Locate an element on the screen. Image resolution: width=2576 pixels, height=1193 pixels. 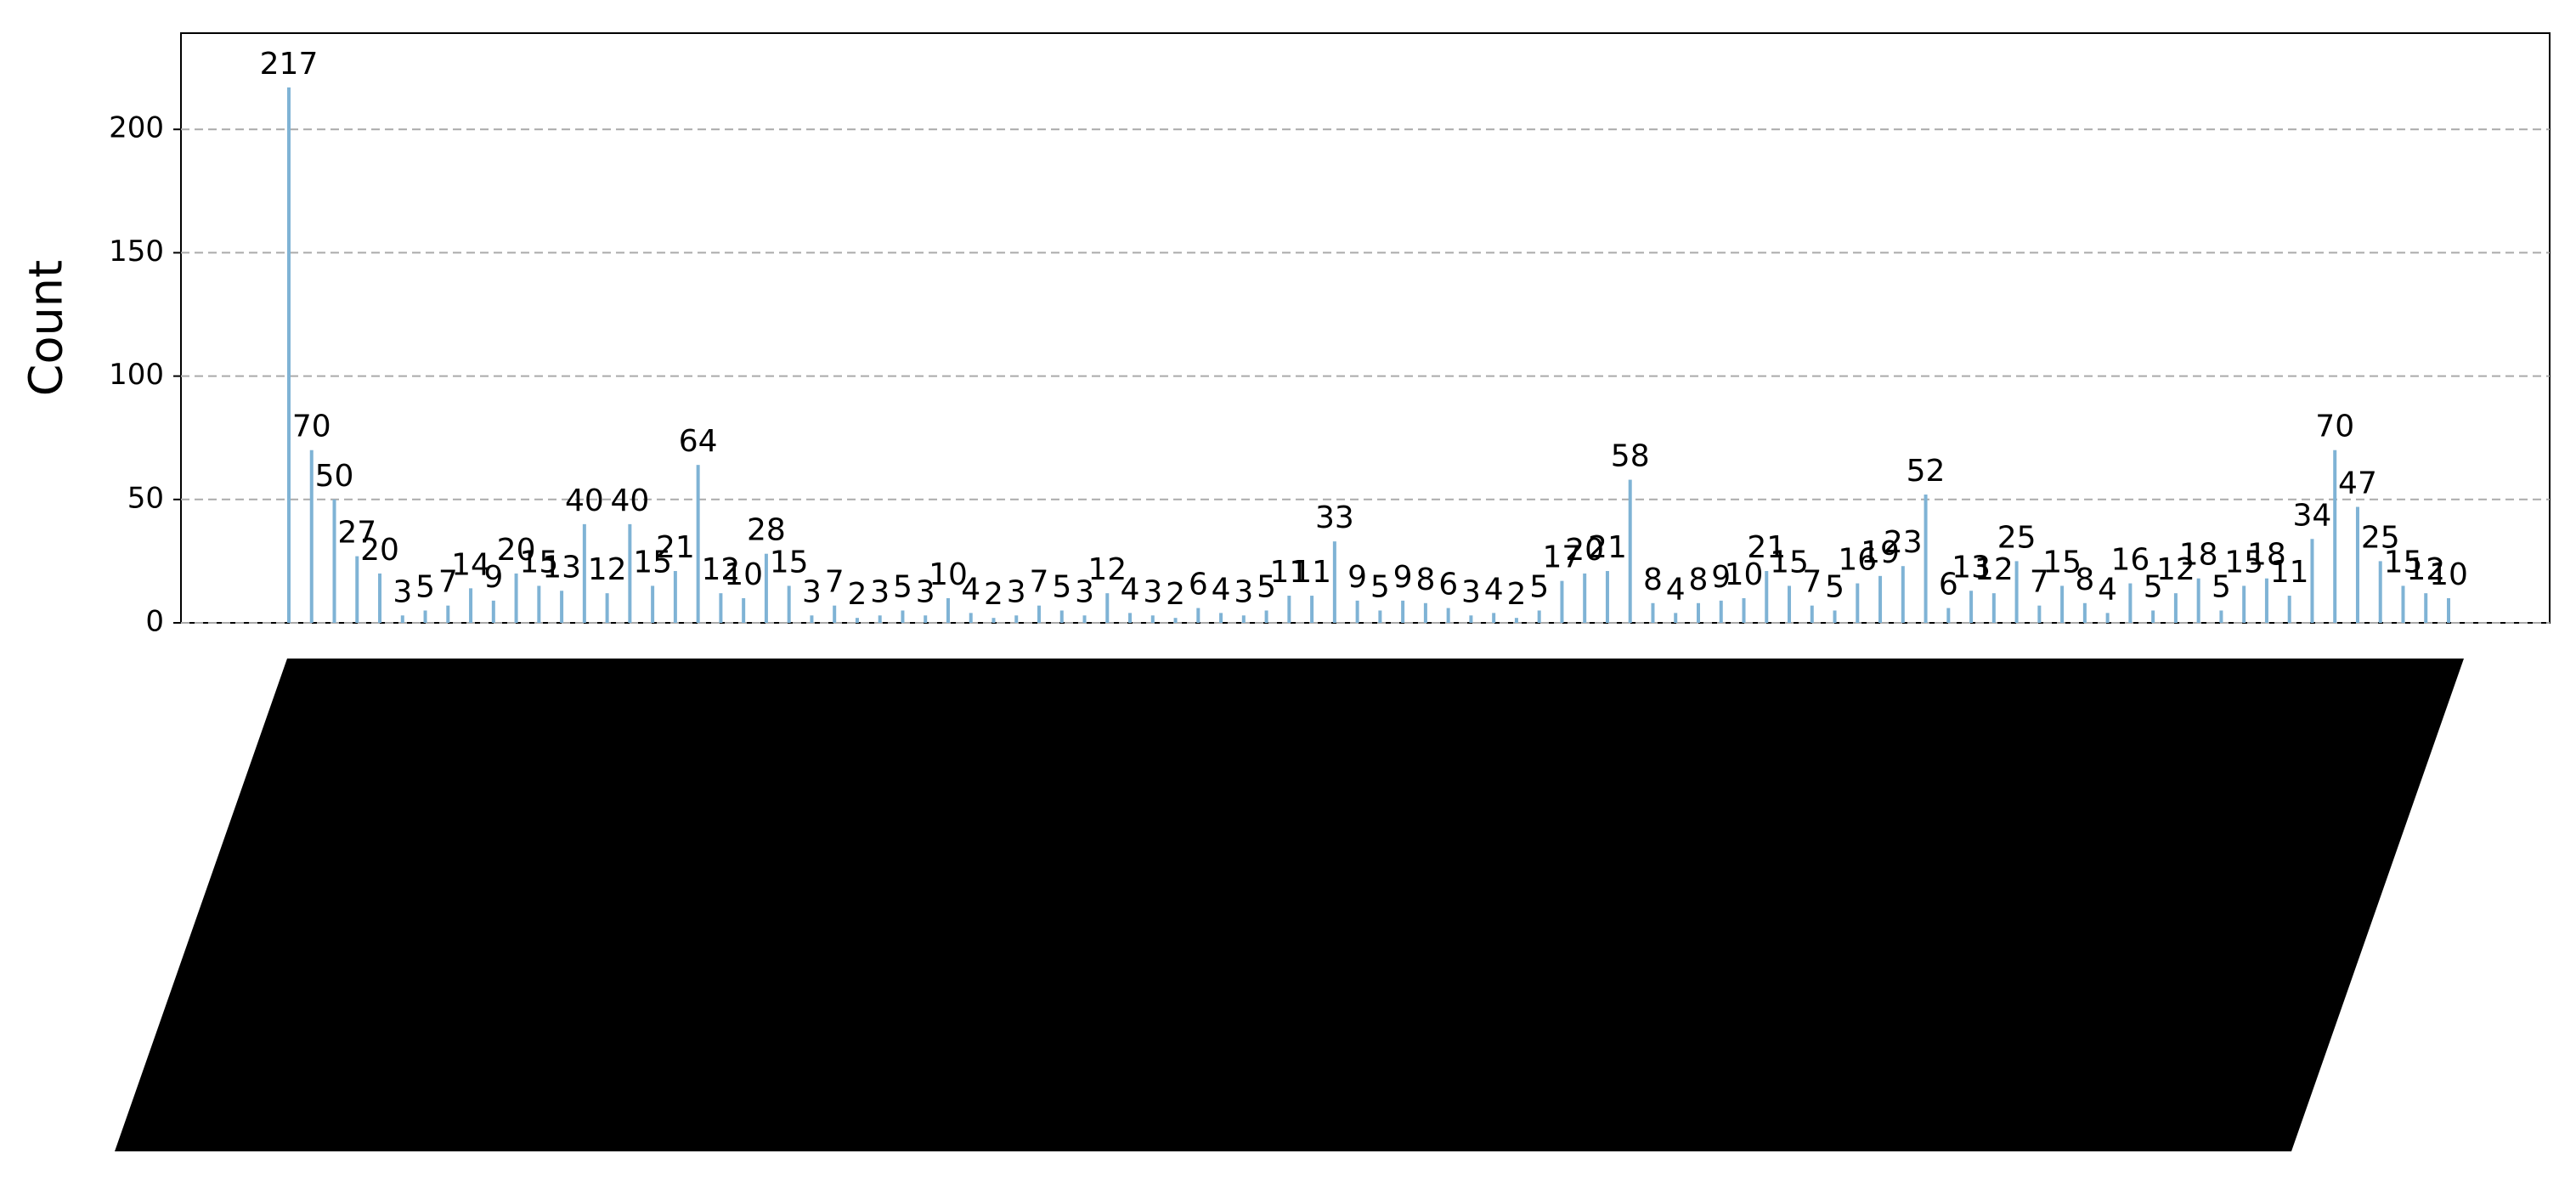
value-label: 6 is located at coordinates (1199, 585).